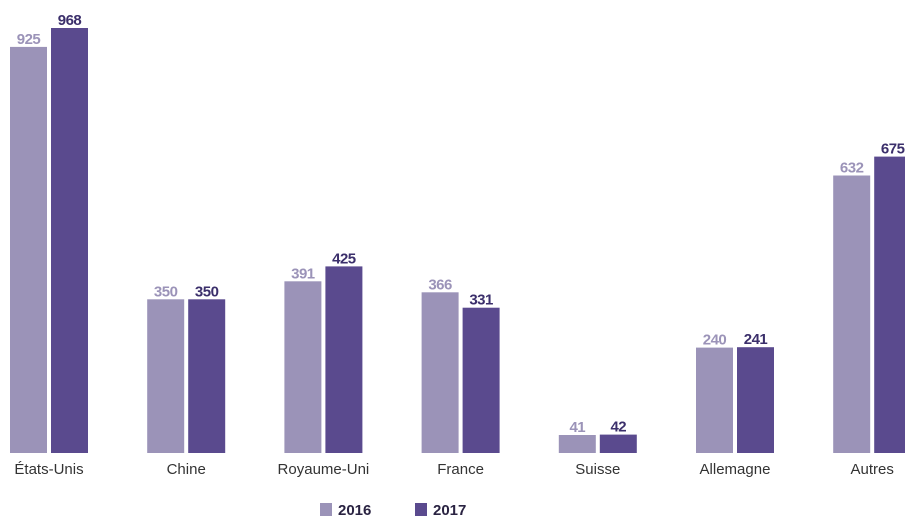  Describe the element at coordinates (29, 39) in the screenshot. I see `value-label-2016-0: 925` at that location.